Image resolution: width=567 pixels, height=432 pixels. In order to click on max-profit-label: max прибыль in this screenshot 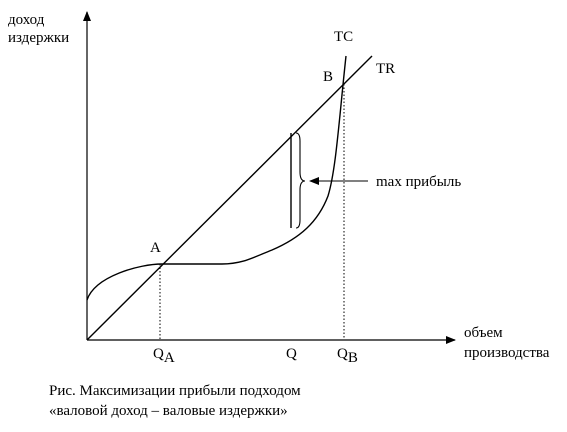, I will do `click(418, 182)`.